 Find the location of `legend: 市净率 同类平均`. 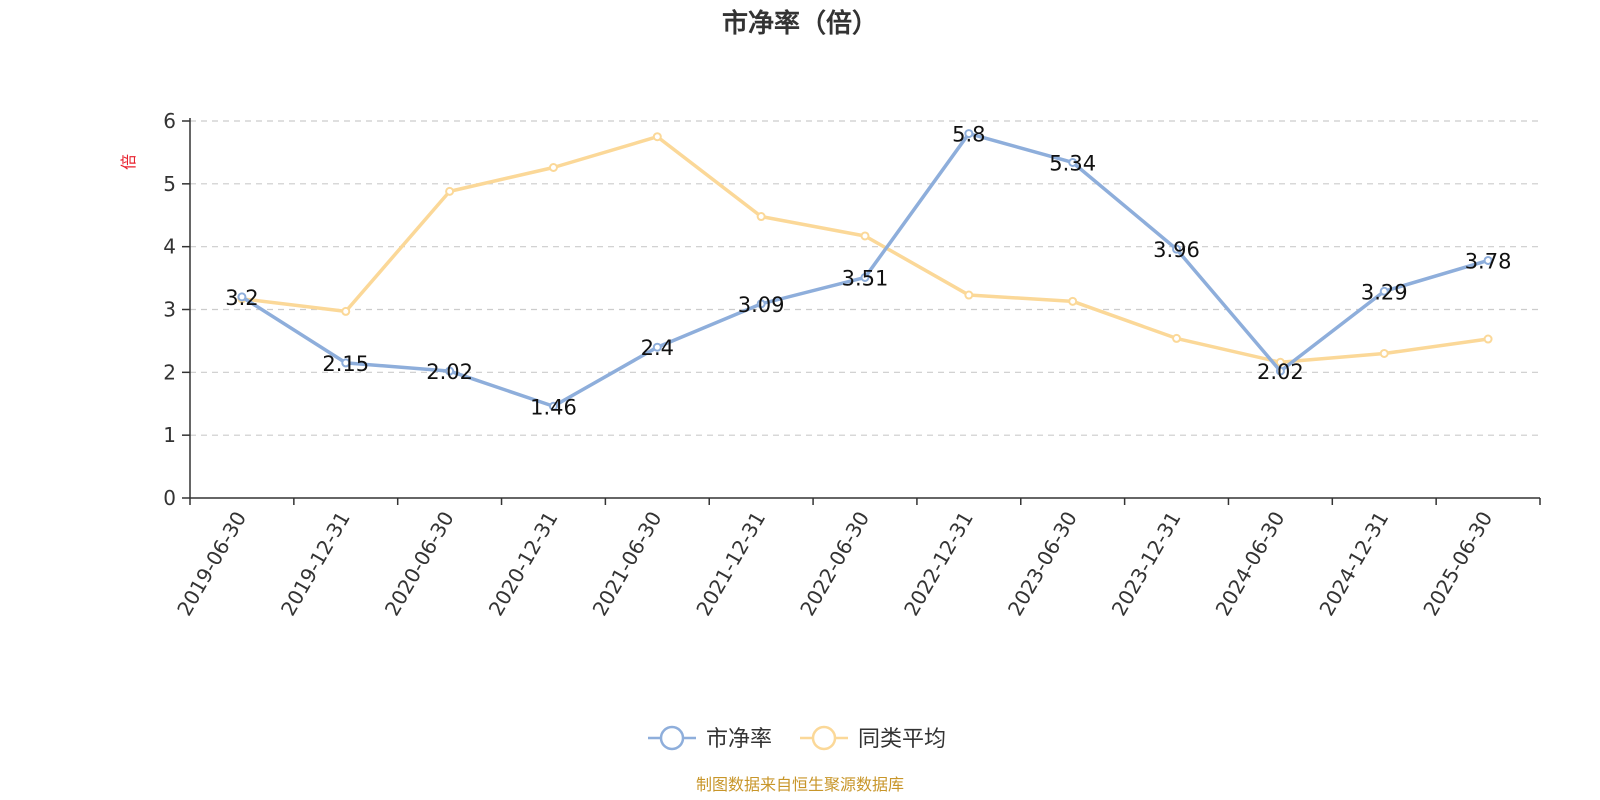

legend: 市净率 同类平均 is located at coordinates (797, 738).